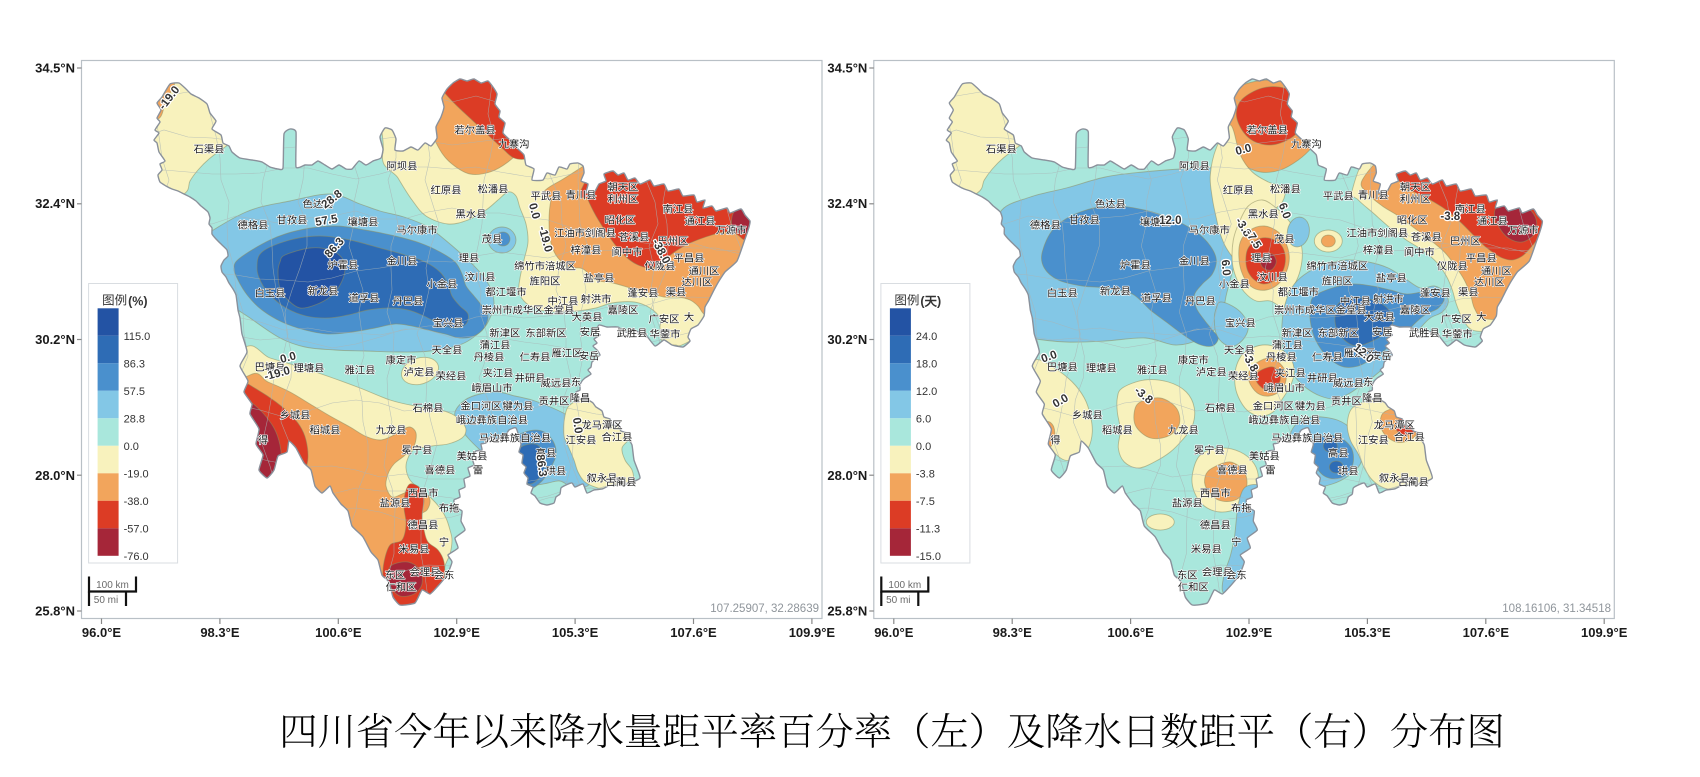 The width and height of the screenshot is (1700, 777). I want to click on svg-text: -15.0, so click(928, 557).